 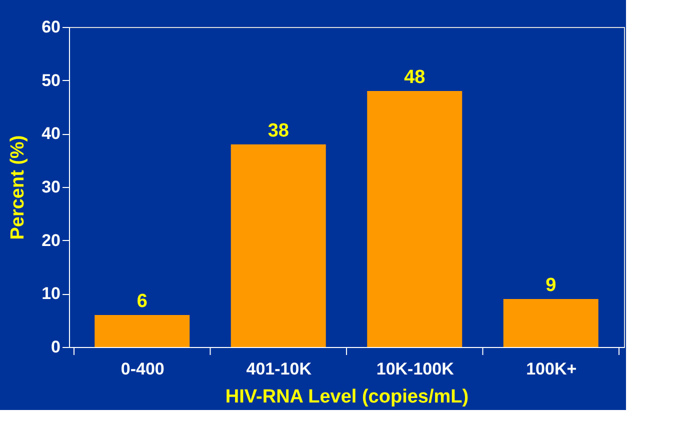 What do you see at coordinates (55, 347) in the screenshot?
I see `y-tick-label: 0` at bounding box center [55, 347].